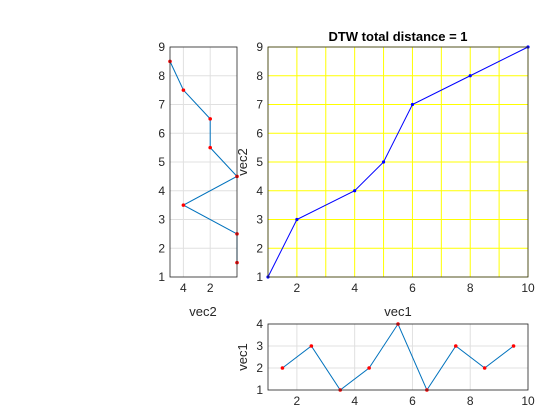 This screenshot has height=420, width=560. I want to click on bottom-y-tick-label: 4, so click(259, 324).